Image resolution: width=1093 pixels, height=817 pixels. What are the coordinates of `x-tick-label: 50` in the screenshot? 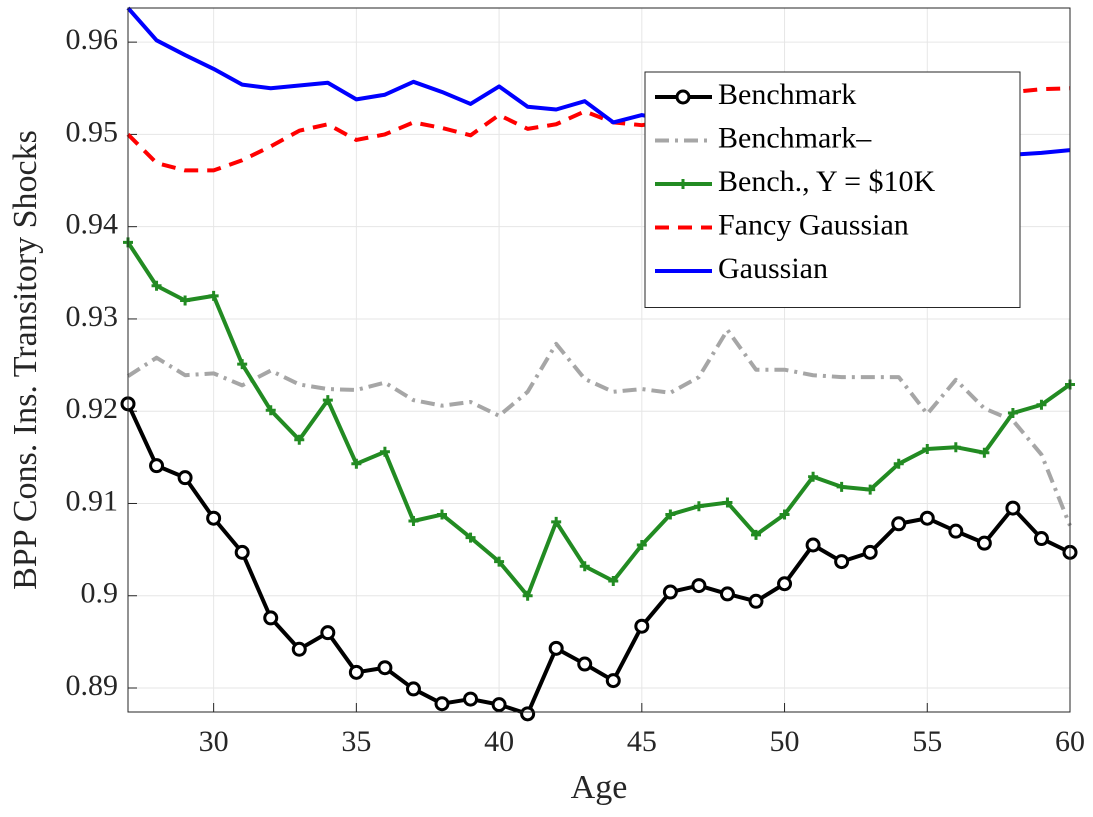 It's located at (785, 741).